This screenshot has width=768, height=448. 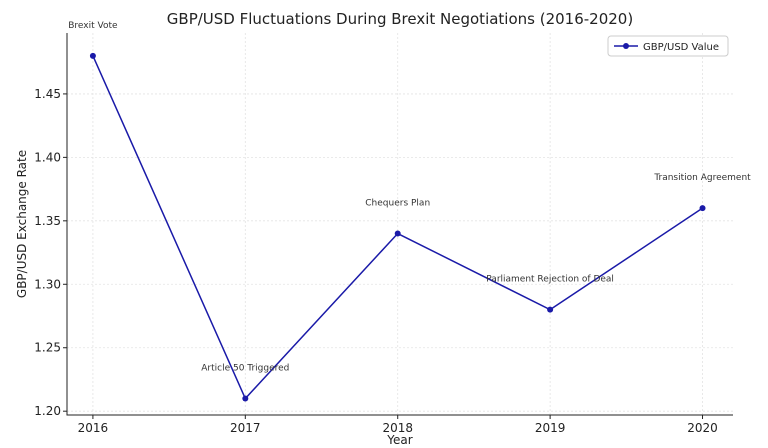 What do you see at coordinates (702, 428) in the screenshot?
I see `x-tick-label: 2020` at bounding box center [702, 428].